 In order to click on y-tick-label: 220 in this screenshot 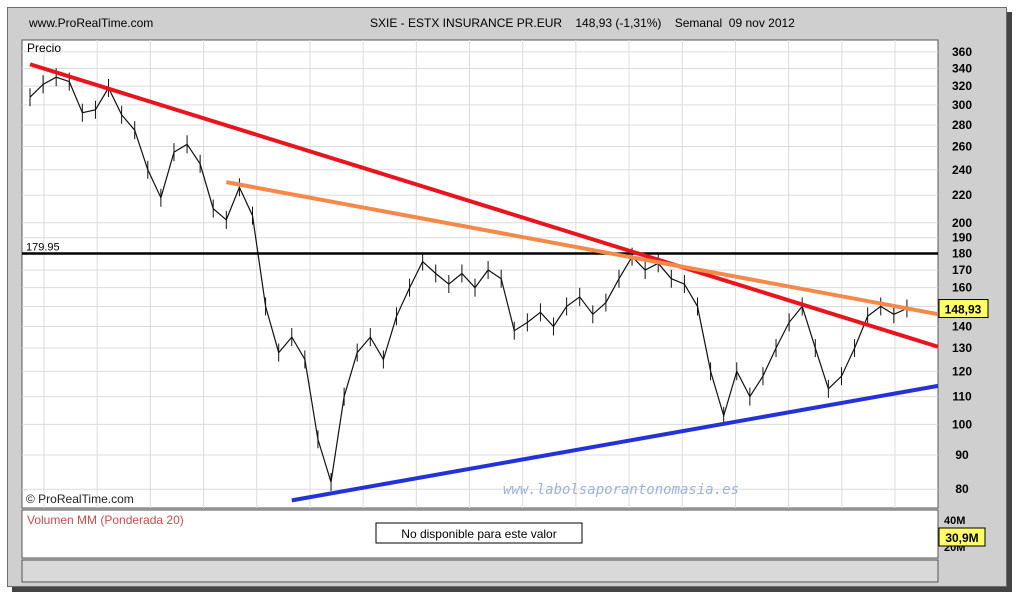, I will do `click(962, 195)`.